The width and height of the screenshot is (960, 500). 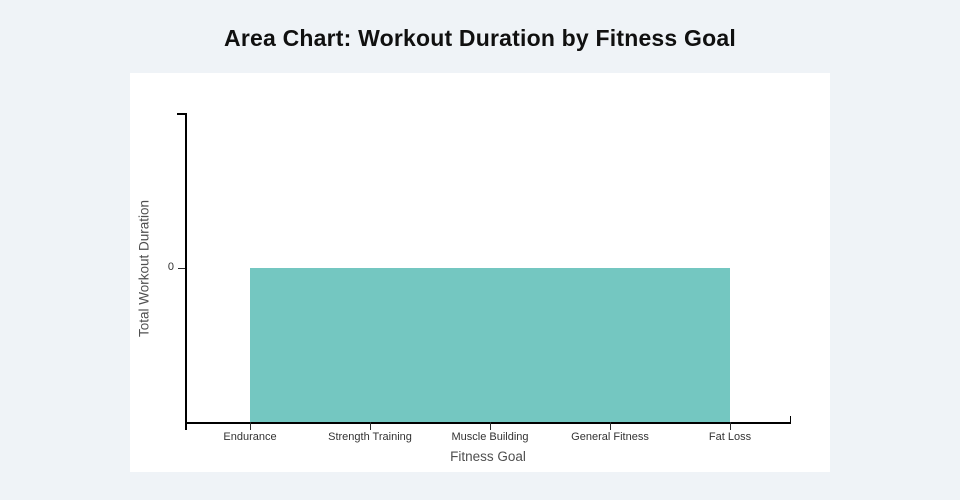 What do you see at coordinates (730, 437) in the screenshot?
I see `x-axis-tick-label-fat-loss: Fat Loss` at bounding box center [730, 437].